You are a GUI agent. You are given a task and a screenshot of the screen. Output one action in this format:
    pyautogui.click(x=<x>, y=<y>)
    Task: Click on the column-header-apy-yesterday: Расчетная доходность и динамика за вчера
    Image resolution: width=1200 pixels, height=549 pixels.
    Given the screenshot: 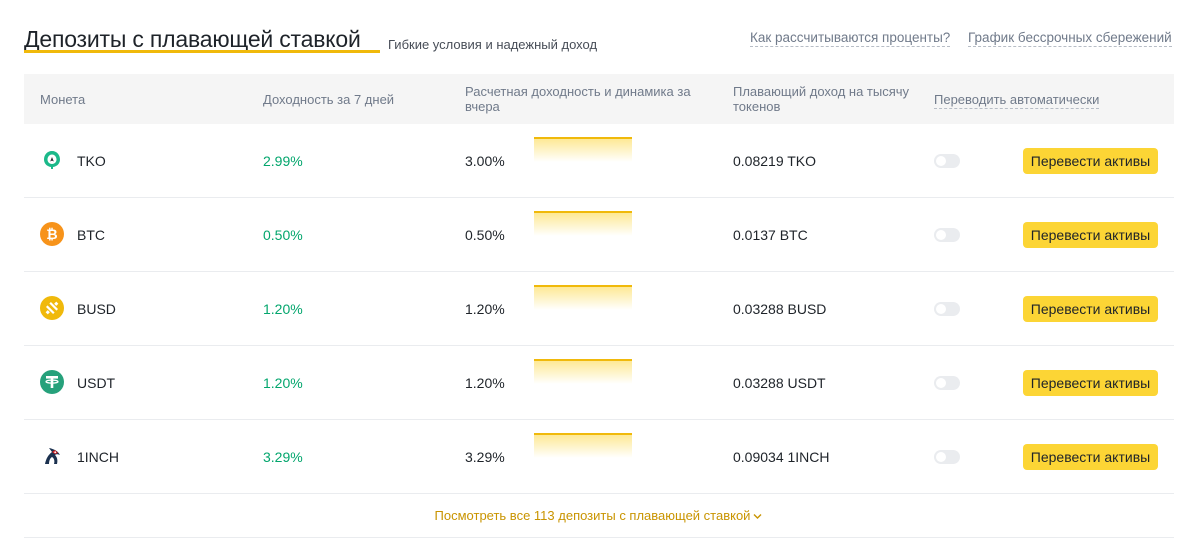 What is the action you would take?
    pyautogui.click(x=578, y=99)
    